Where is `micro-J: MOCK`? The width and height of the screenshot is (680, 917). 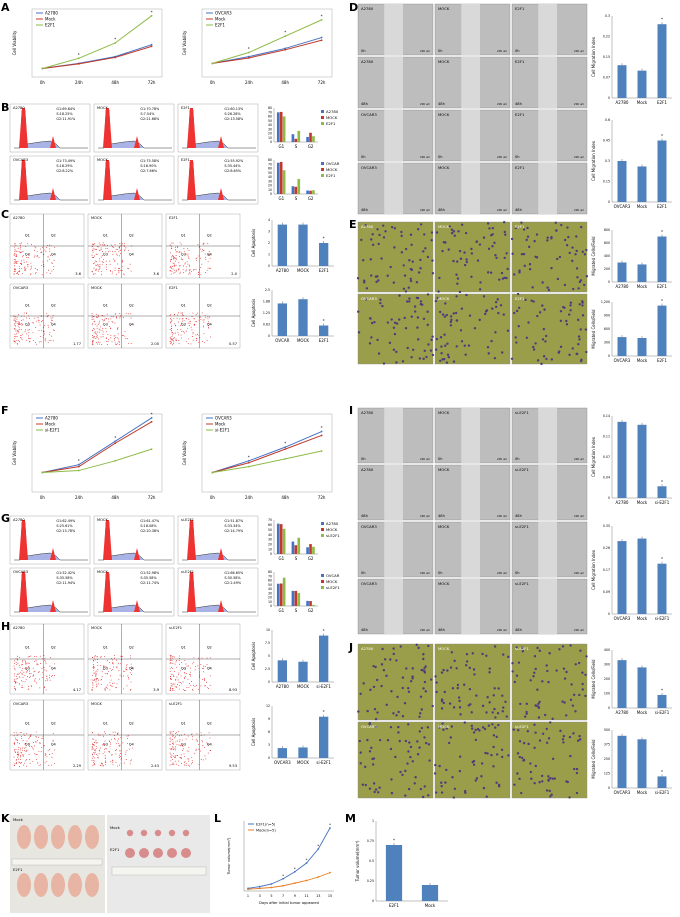 micro-J: MOCK is located at coordinates (472, 682).